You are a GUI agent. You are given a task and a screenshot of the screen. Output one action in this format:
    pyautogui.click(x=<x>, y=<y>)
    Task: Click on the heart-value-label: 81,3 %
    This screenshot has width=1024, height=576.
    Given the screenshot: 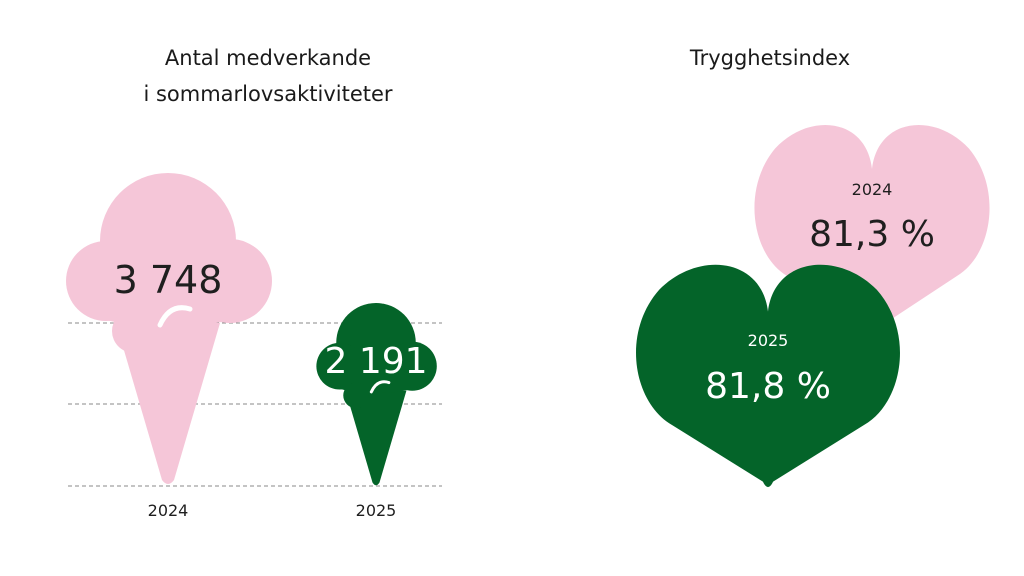 What is the action you would take?
    pyautogui.click(x=872, y=234)
    